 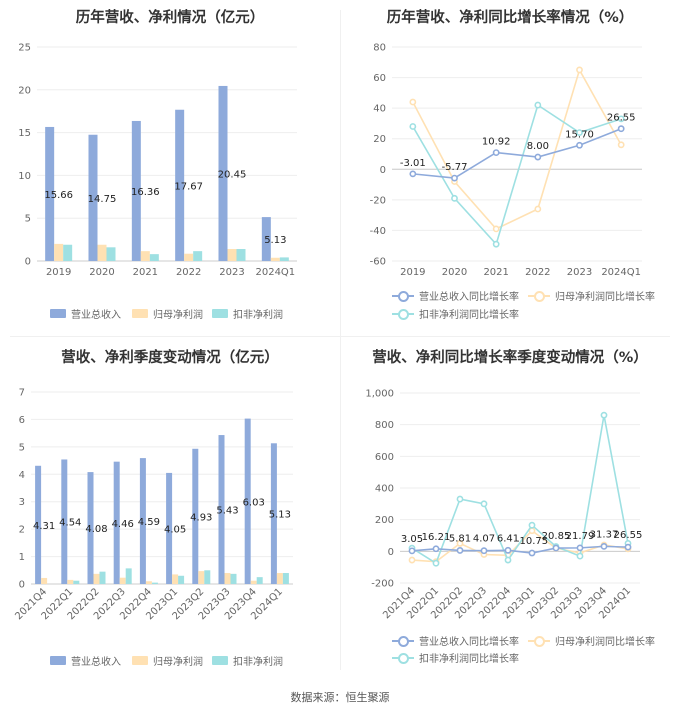 I want to click on series-line-revenue, so click(x=517, y=153).